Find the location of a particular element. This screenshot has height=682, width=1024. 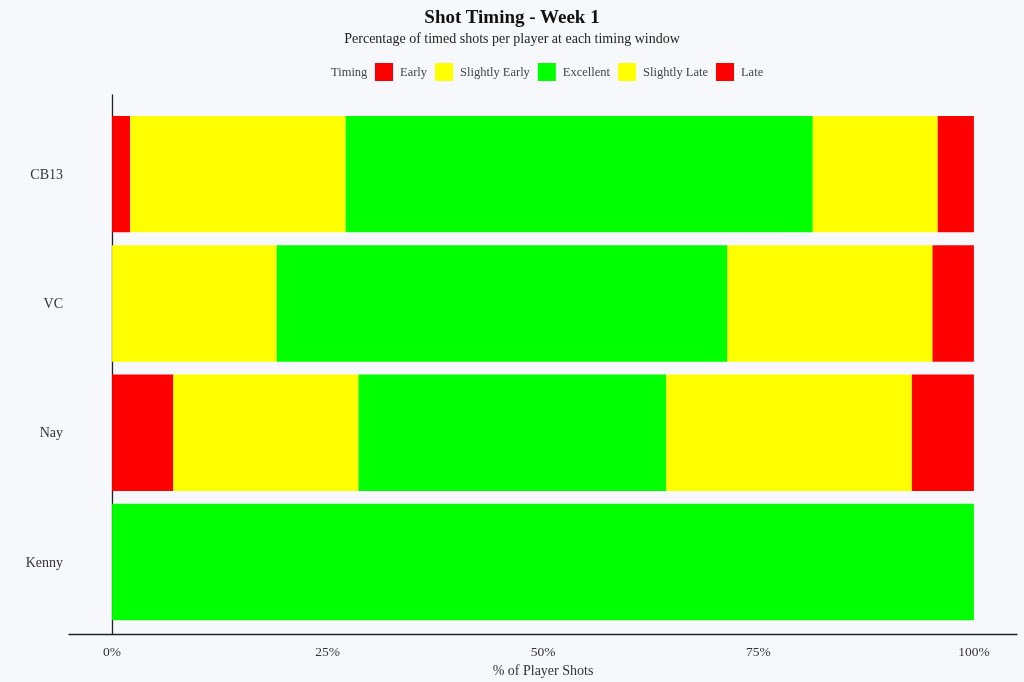

legend-label: Late is located at coordinates (752, 72).